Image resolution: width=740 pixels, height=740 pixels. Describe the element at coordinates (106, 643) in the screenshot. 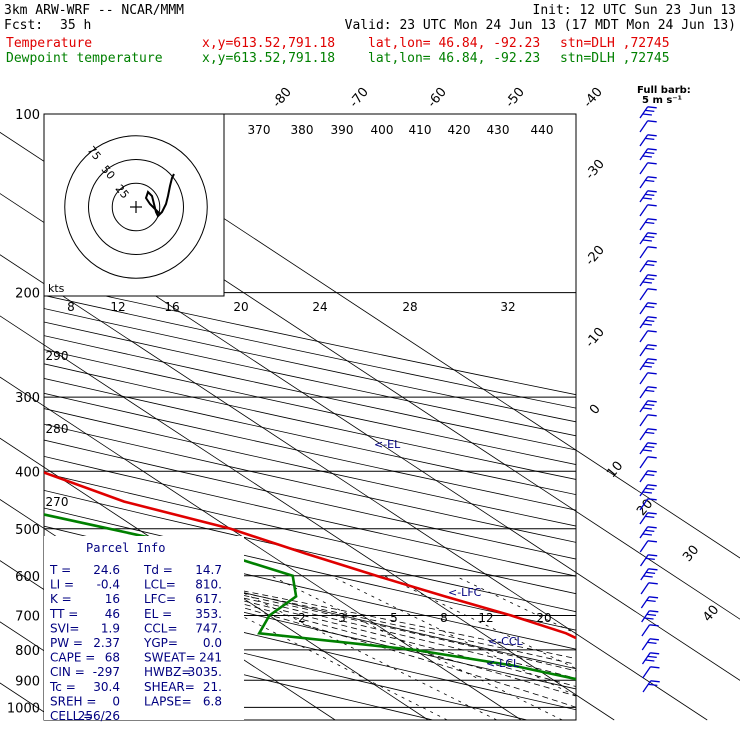

I see `parcel-field: 2.37` at that location.